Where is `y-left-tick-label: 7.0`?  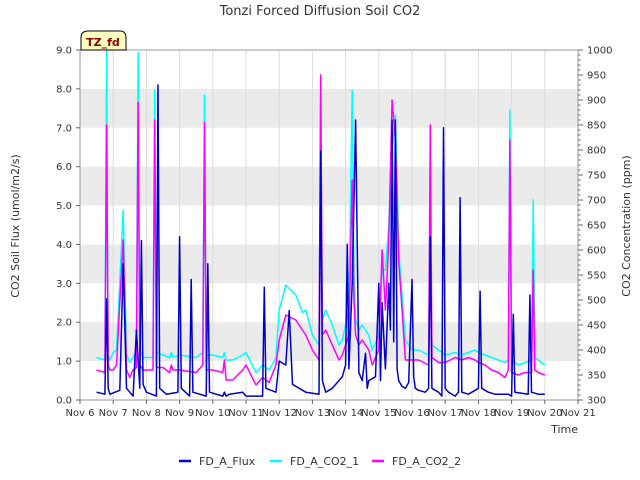
y-left-tick-label: 7.0 is located at coordinates (64, 128).